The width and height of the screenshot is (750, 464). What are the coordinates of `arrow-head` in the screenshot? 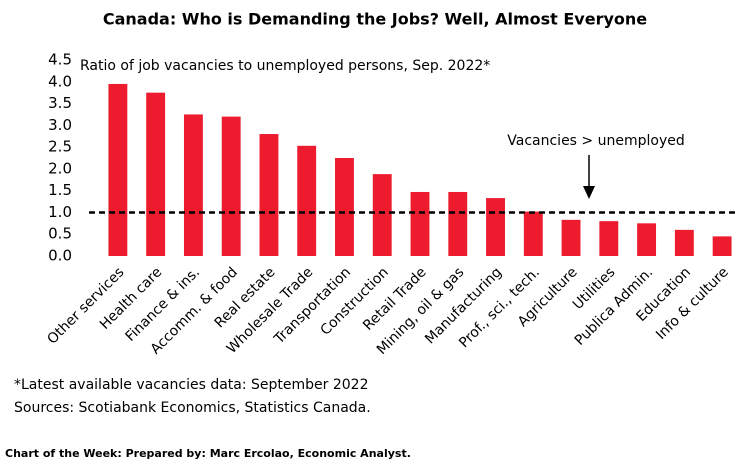 It's located at (589, 192).